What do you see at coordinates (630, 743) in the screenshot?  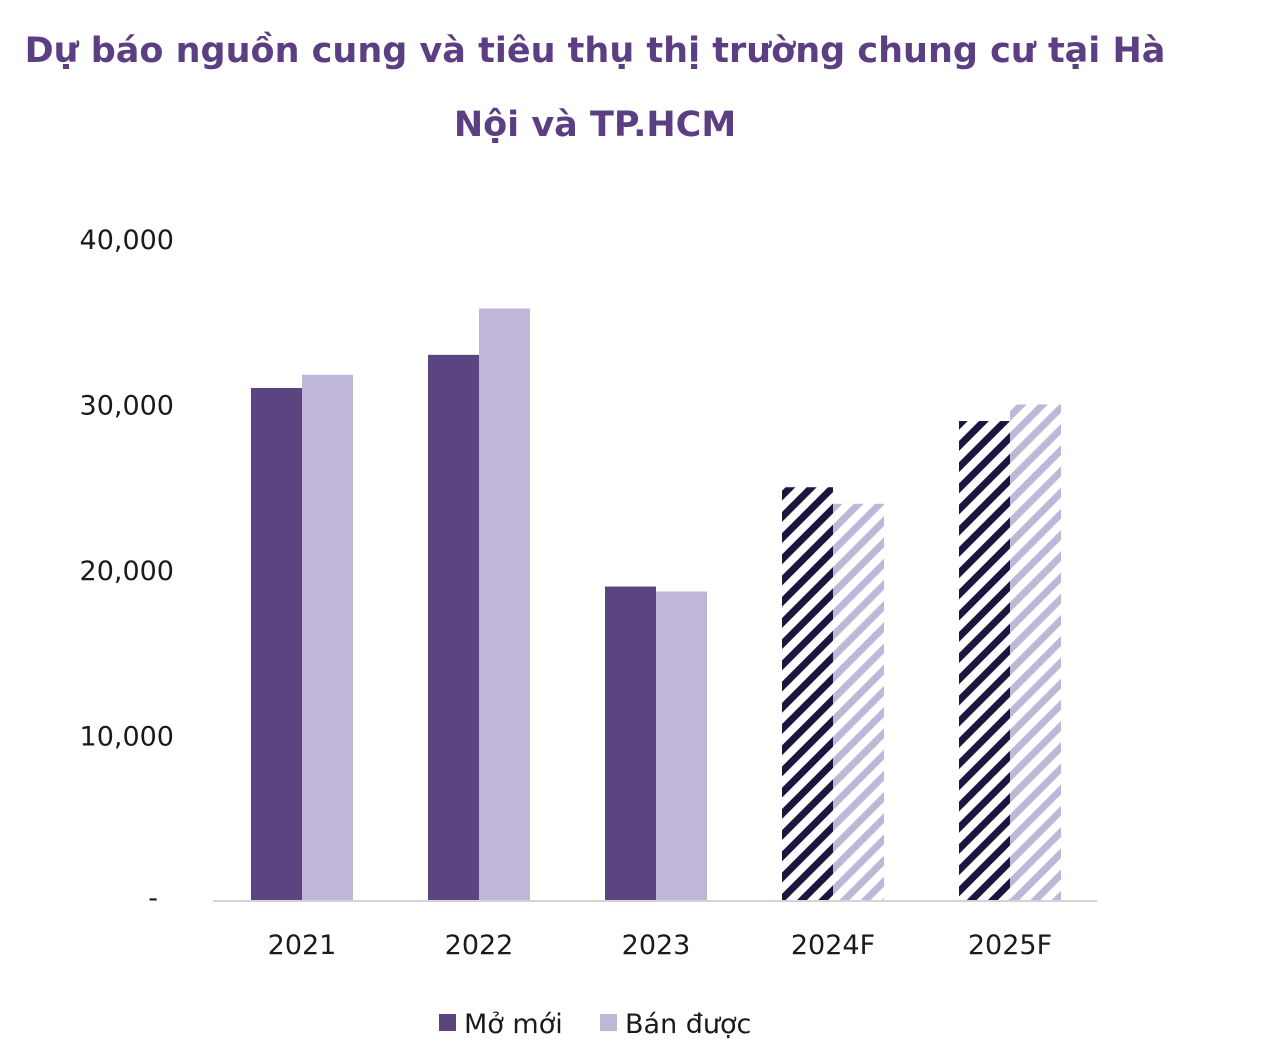 I see `bar-mo-moi-2023` at bounding box center [630, 743].